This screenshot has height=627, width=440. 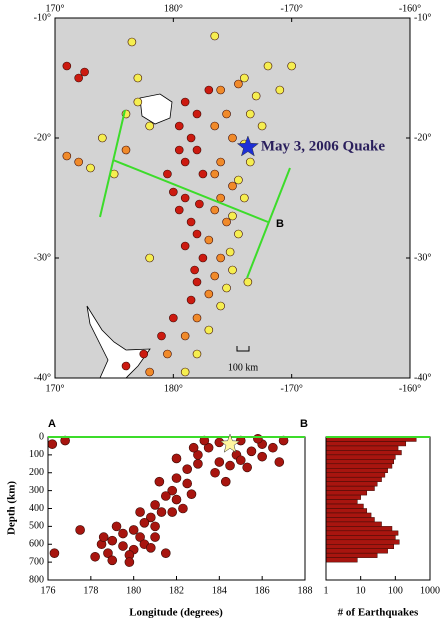 I want to click on label-b: B, so click(x=304, y=424).